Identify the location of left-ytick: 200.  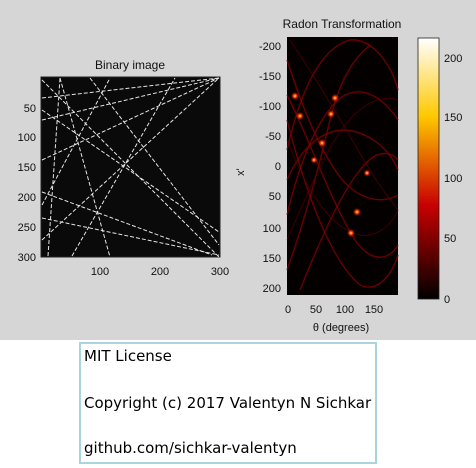
(27, 198).